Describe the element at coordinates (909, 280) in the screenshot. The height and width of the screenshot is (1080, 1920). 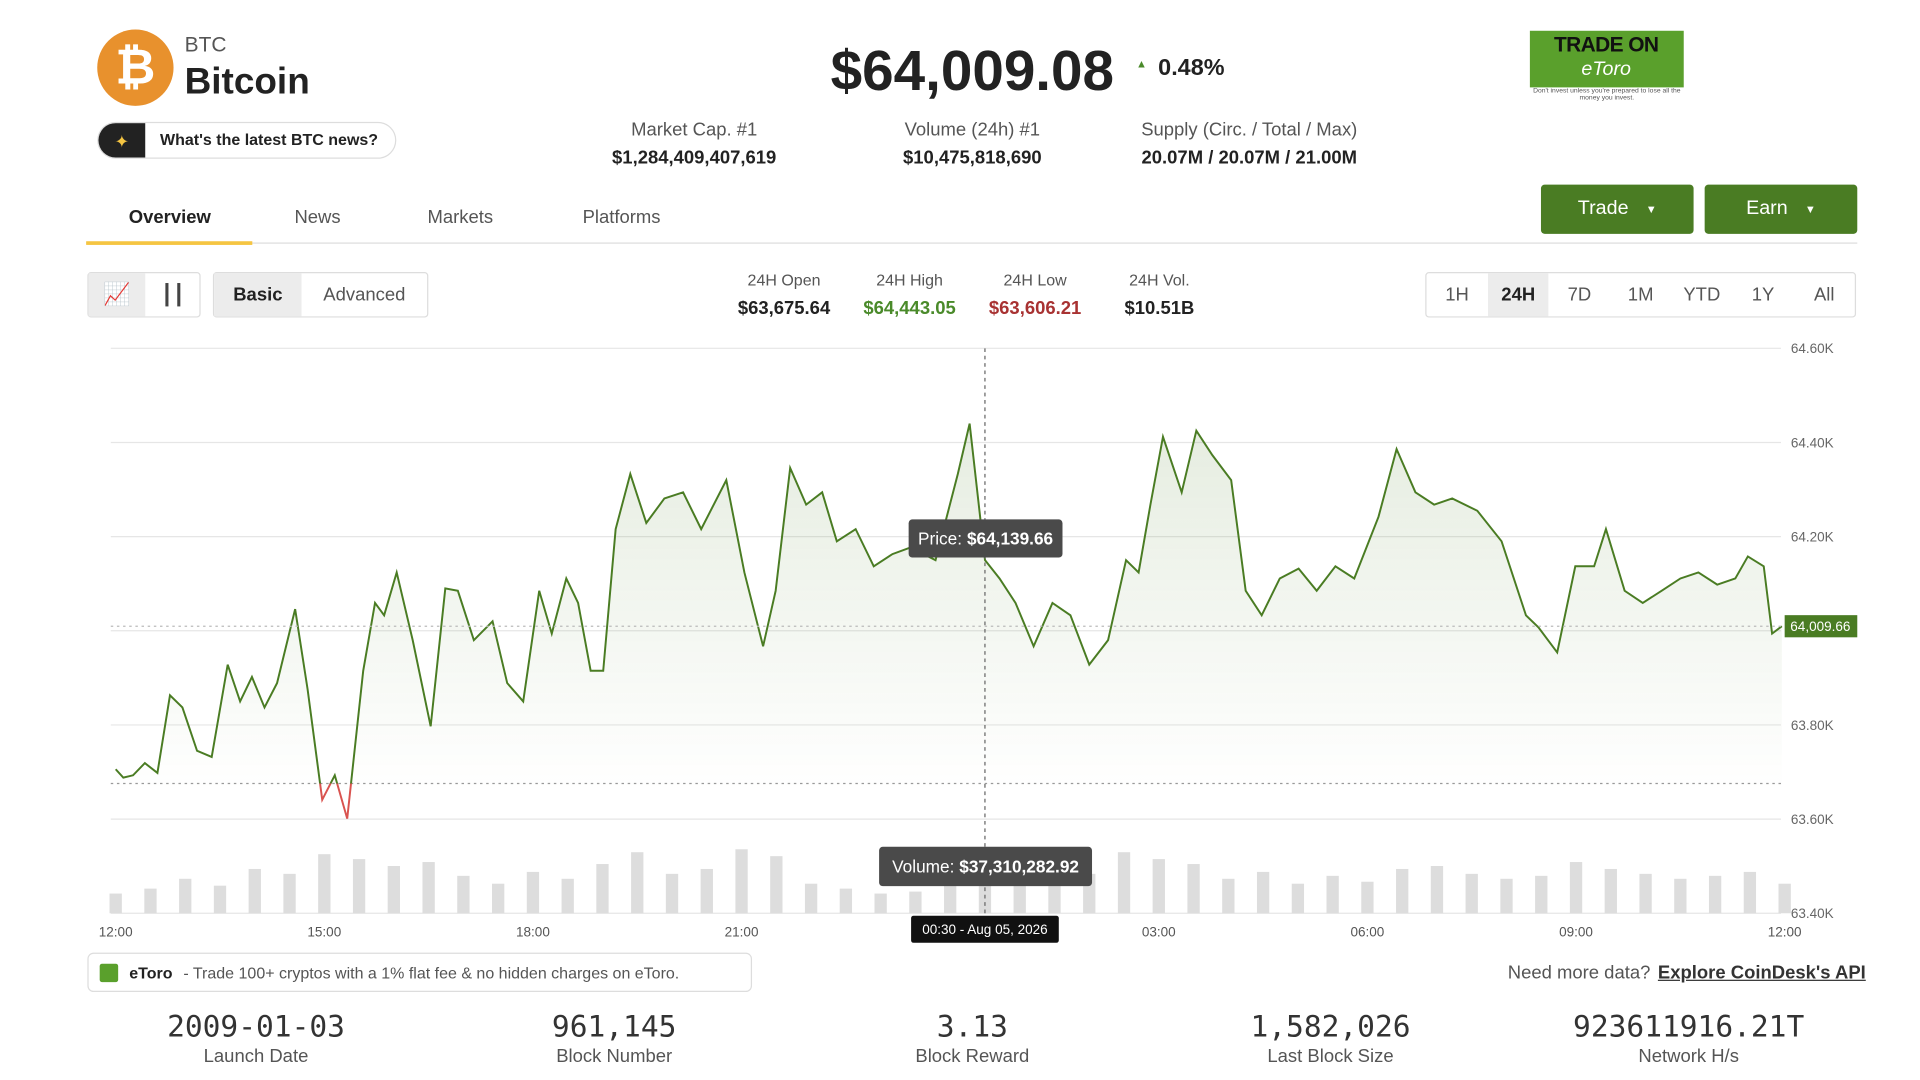
I see `day-stat-label: 24H High` at that location.